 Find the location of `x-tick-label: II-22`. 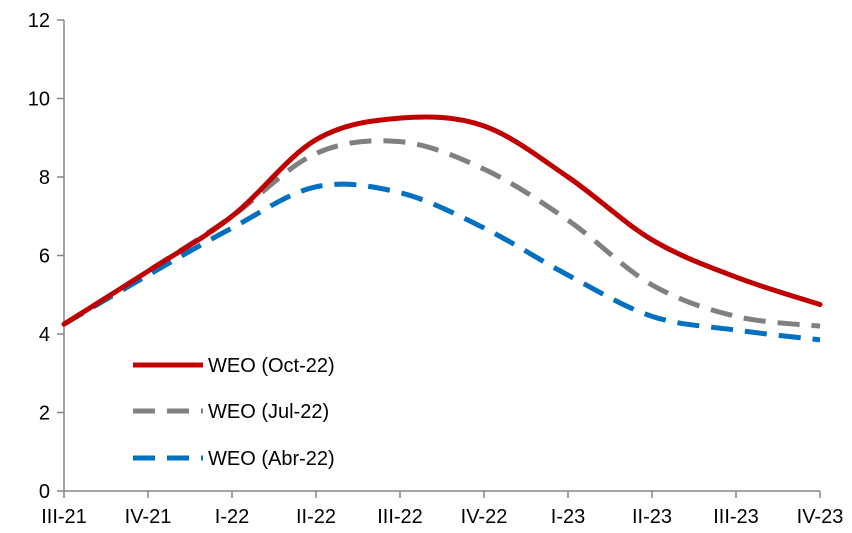

x-tick-label: II-22 is located at coordinates (316, 517).